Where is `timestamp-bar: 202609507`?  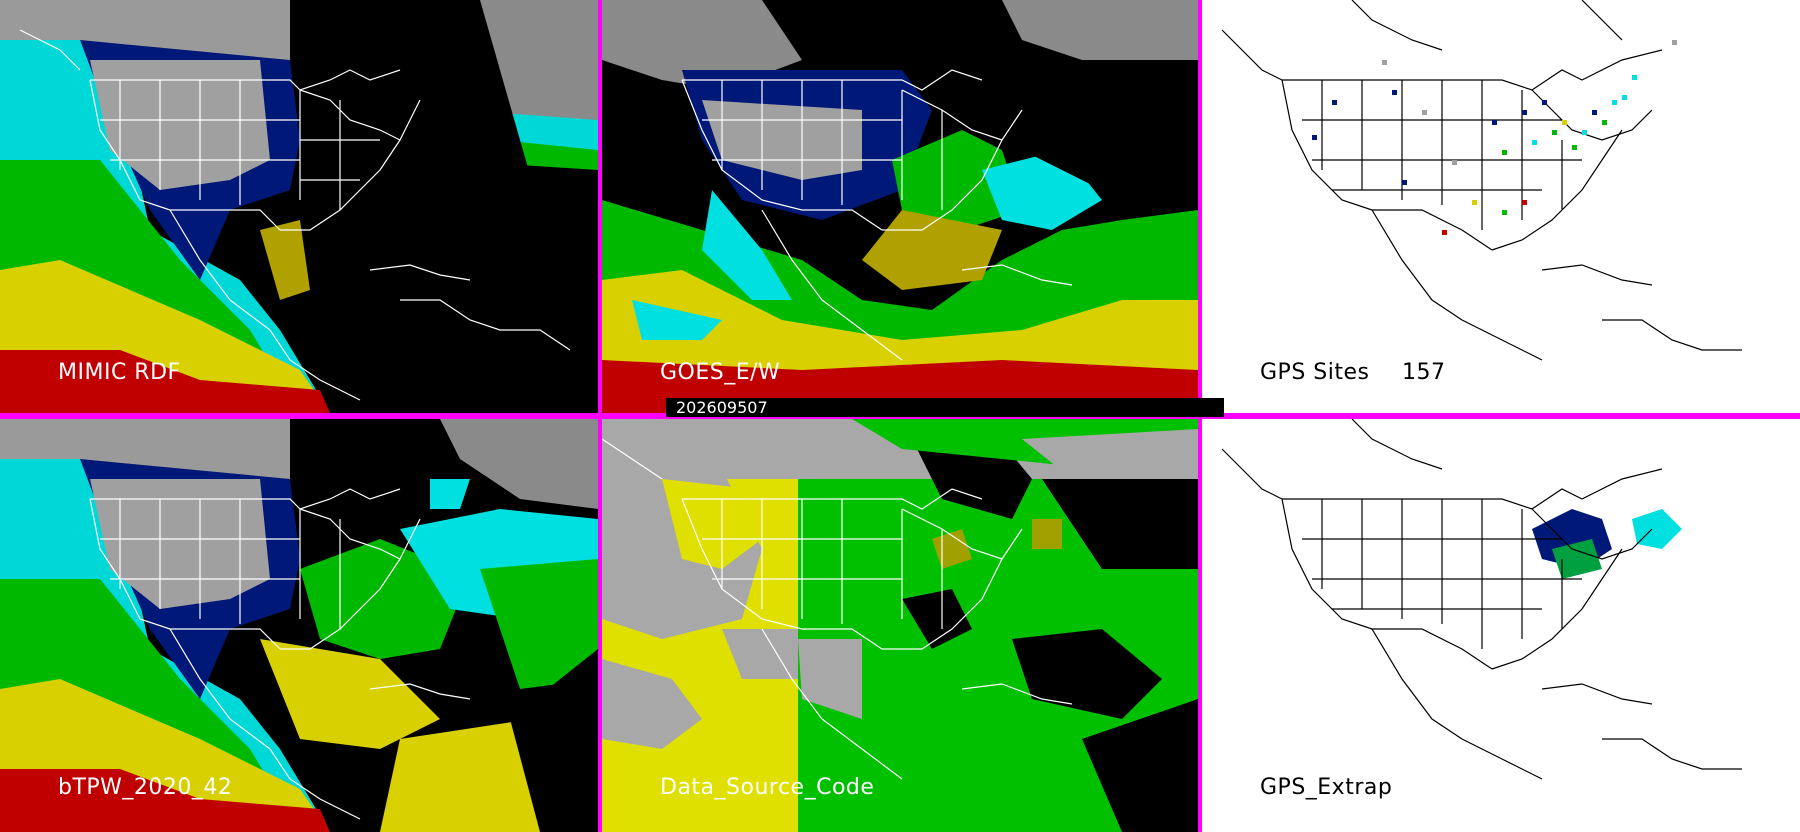
timestamp-bar: 202609507 is located at coordinates (945, 407).